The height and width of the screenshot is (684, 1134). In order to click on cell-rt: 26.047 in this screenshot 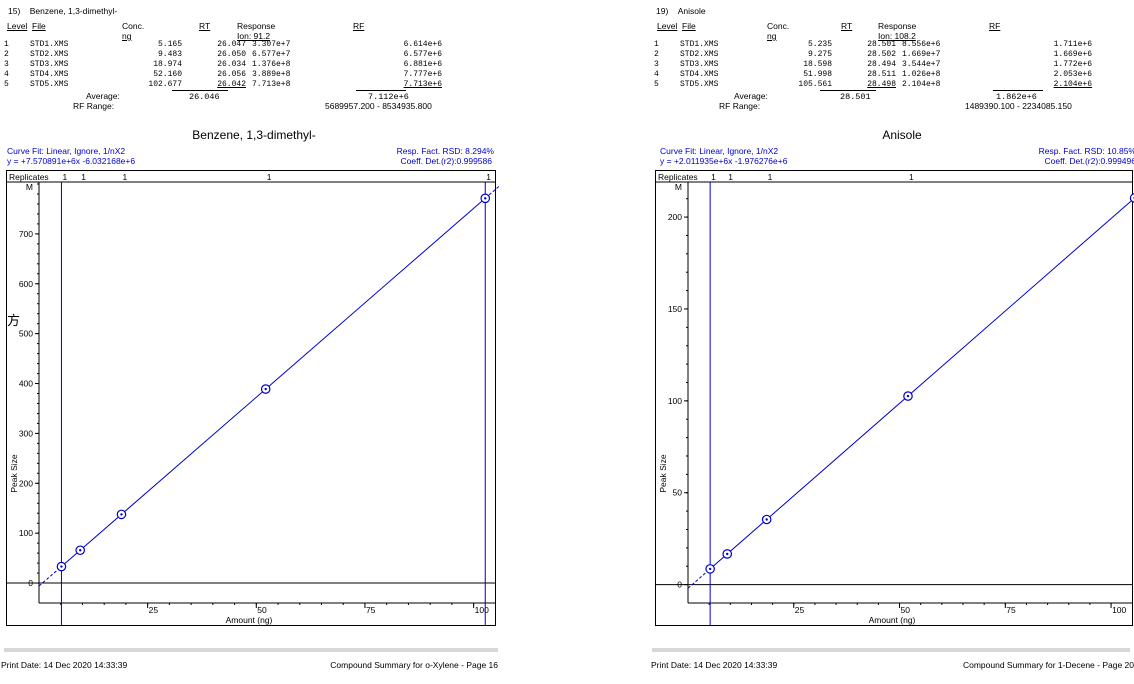, I will do `click(231, 44)`.